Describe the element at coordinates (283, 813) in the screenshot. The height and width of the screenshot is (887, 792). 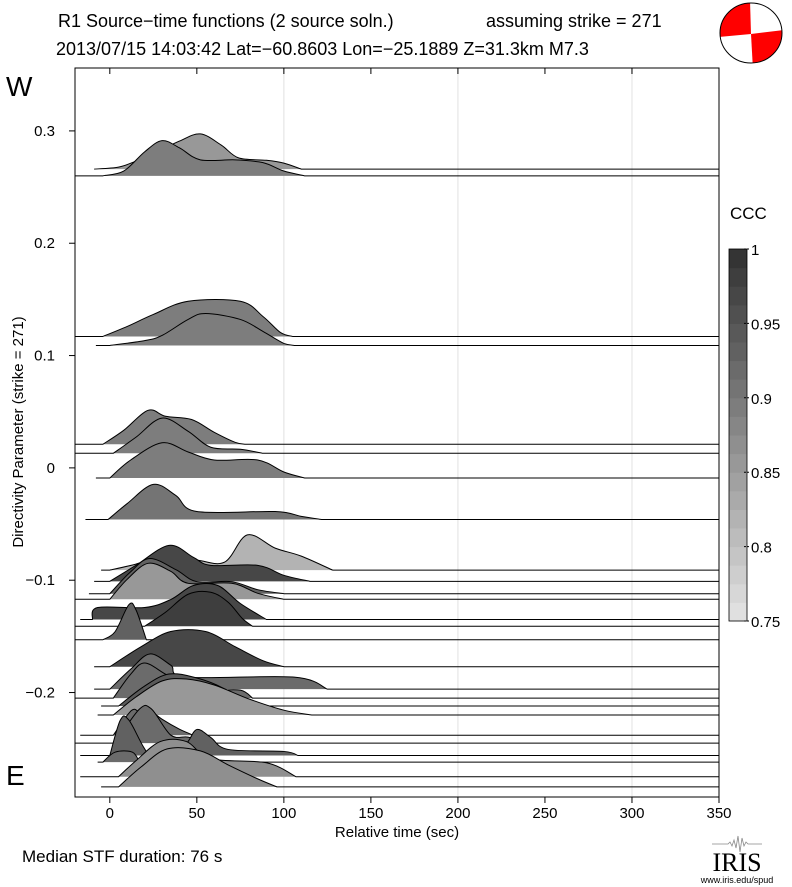
I see `x-tick-label: 100` at that location.